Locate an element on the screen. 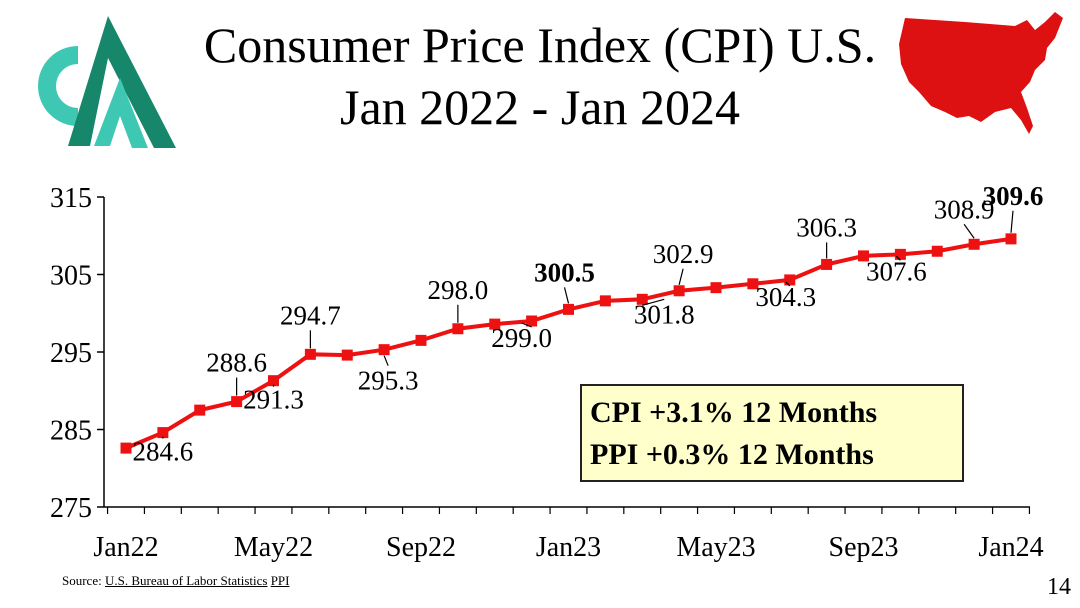 The width and height of the screenshot is (1080, 608). x-tick-label: Jan22 is located at coordinates (125, 547).